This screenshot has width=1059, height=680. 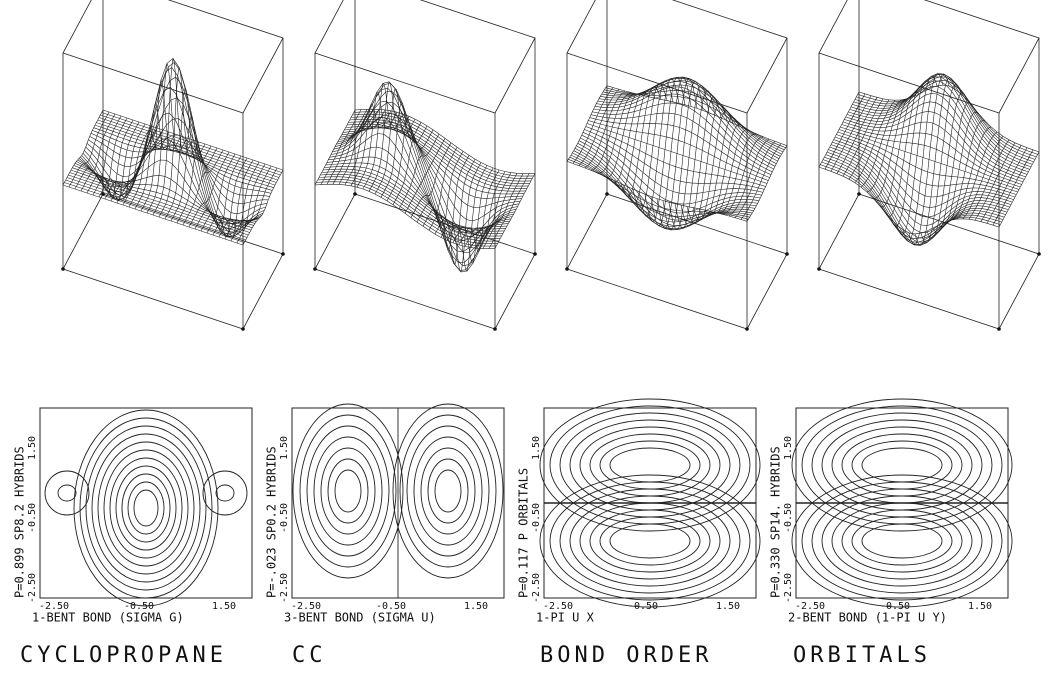 I want to click on x-tick-label: 1.50, so click(x=980, y=606).